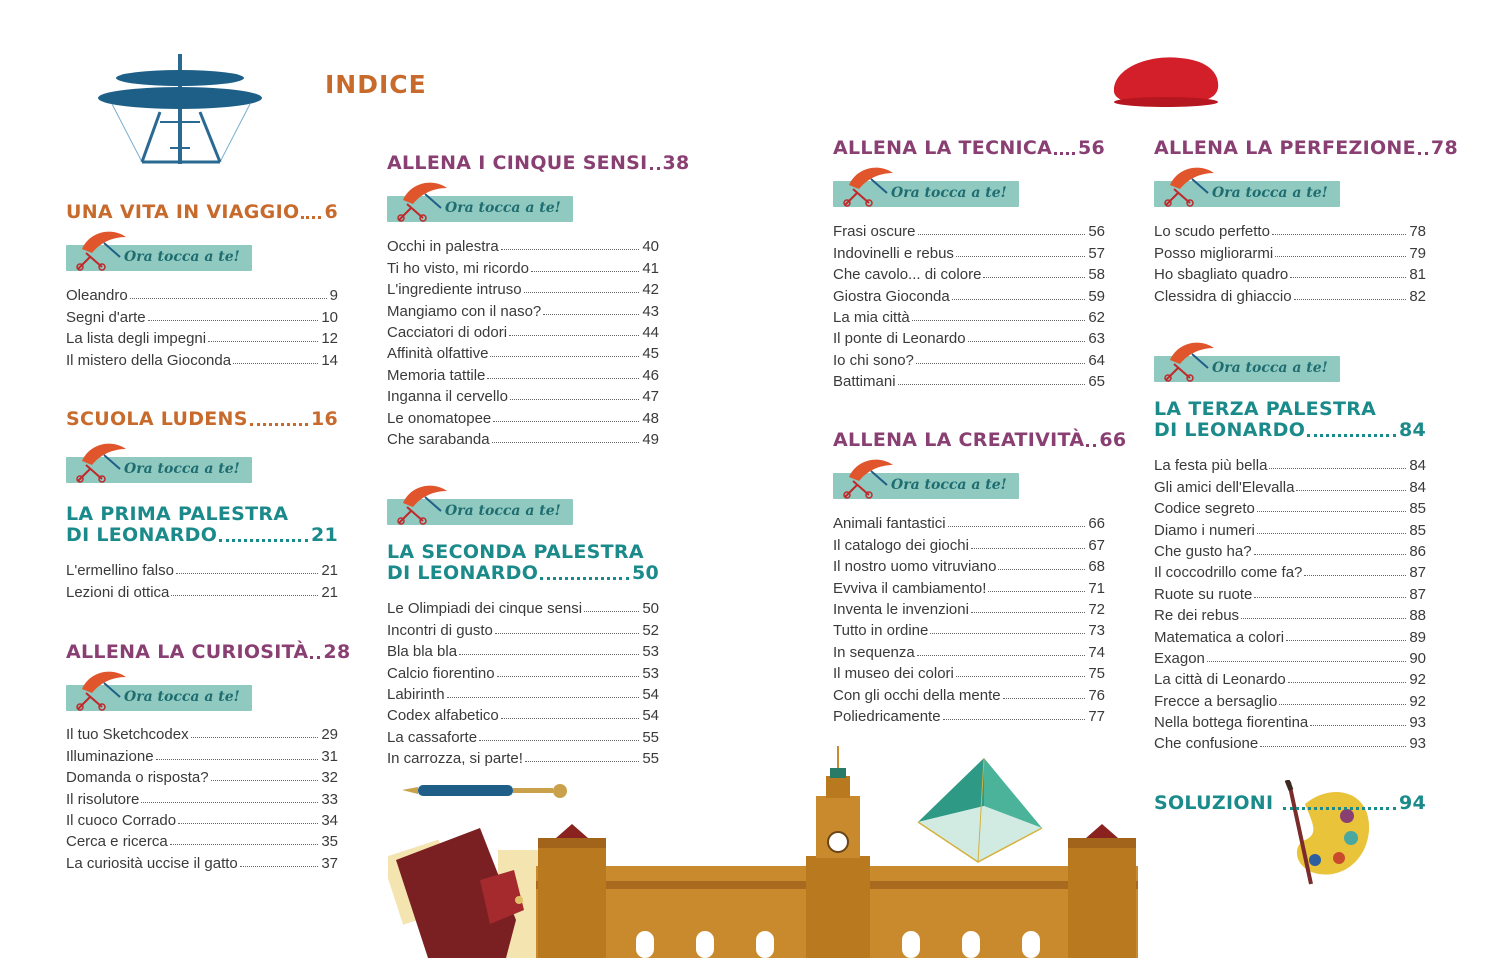 Image resolution: width=1500 pixels, height=958 pixels. What do you see at coordinates (1096, 232) in the screenshot?
I see `toc-entry-page: 56` at bounding box center [1096, 232].